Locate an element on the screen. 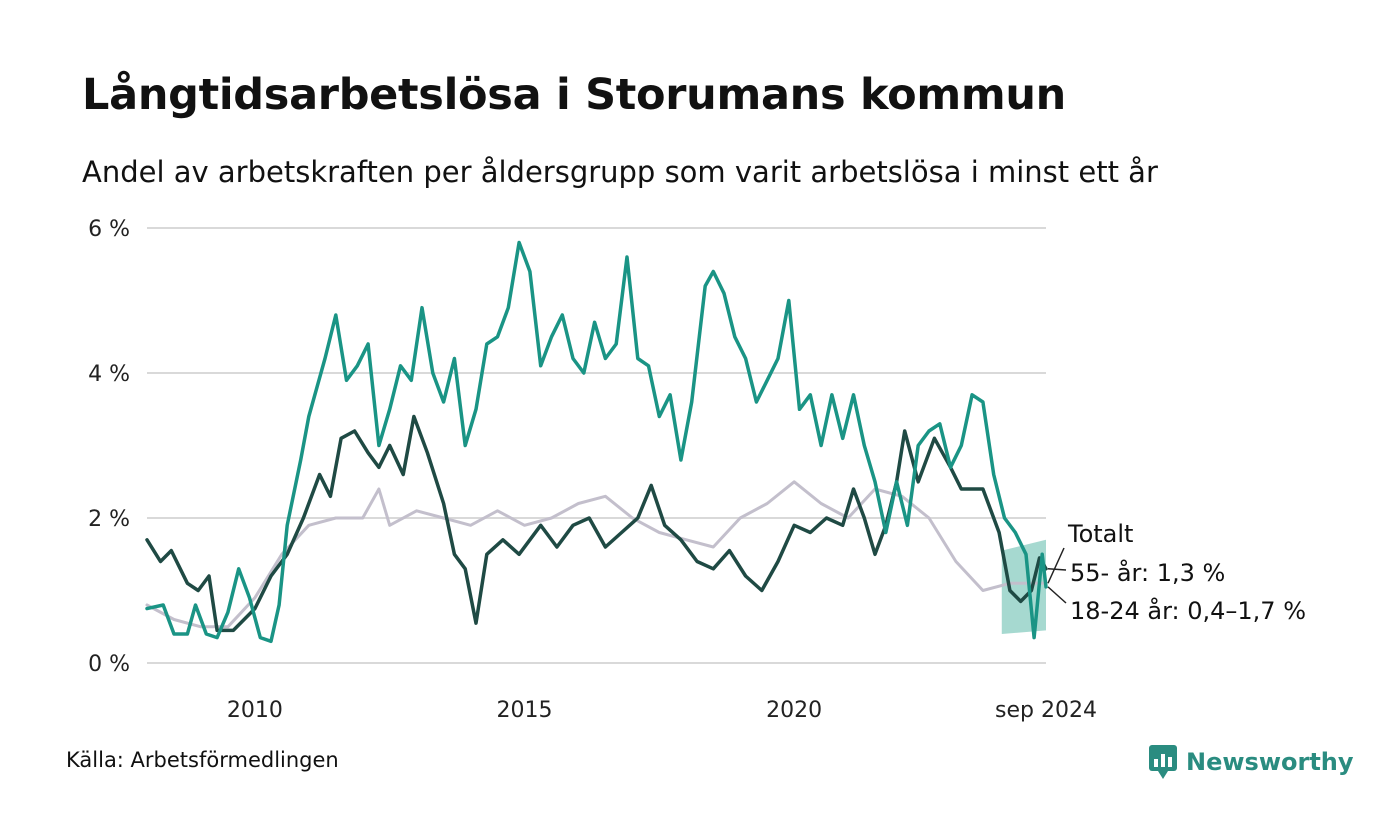  x-tick-label: 2010 is located at coordinates (255, 710).